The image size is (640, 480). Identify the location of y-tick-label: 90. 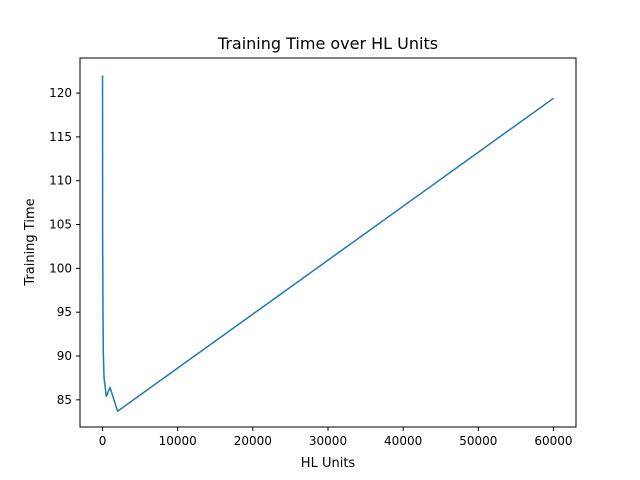
(64, 356).